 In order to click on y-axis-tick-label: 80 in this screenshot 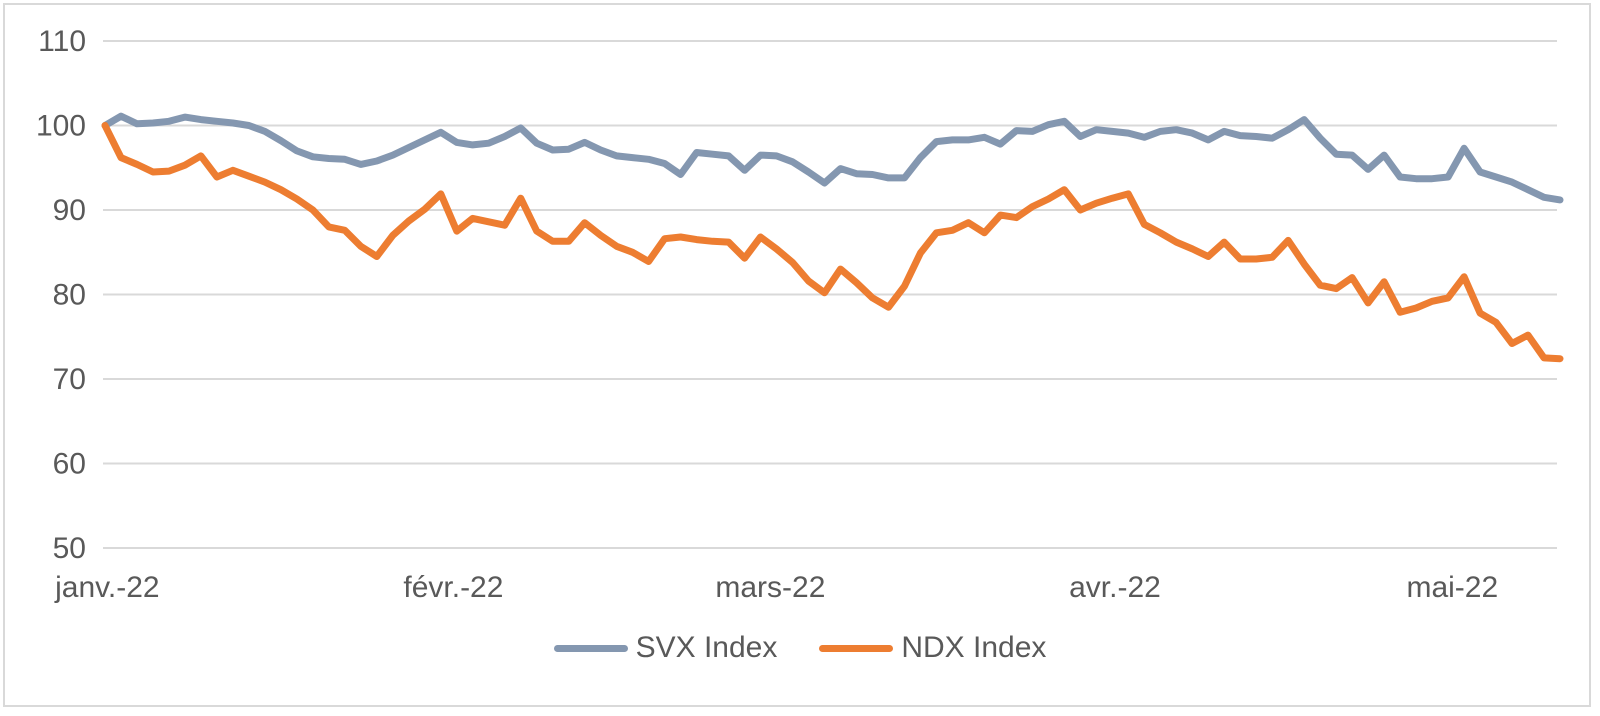, I will do `click(69, 295)`.